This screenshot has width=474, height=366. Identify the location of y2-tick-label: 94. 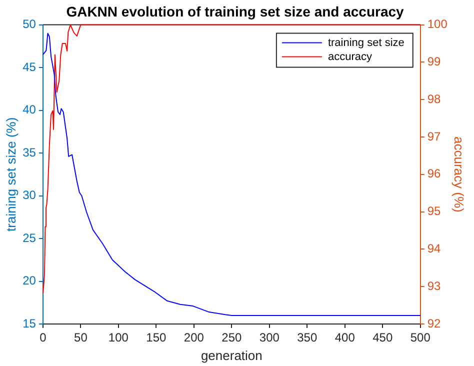
(434, 249).